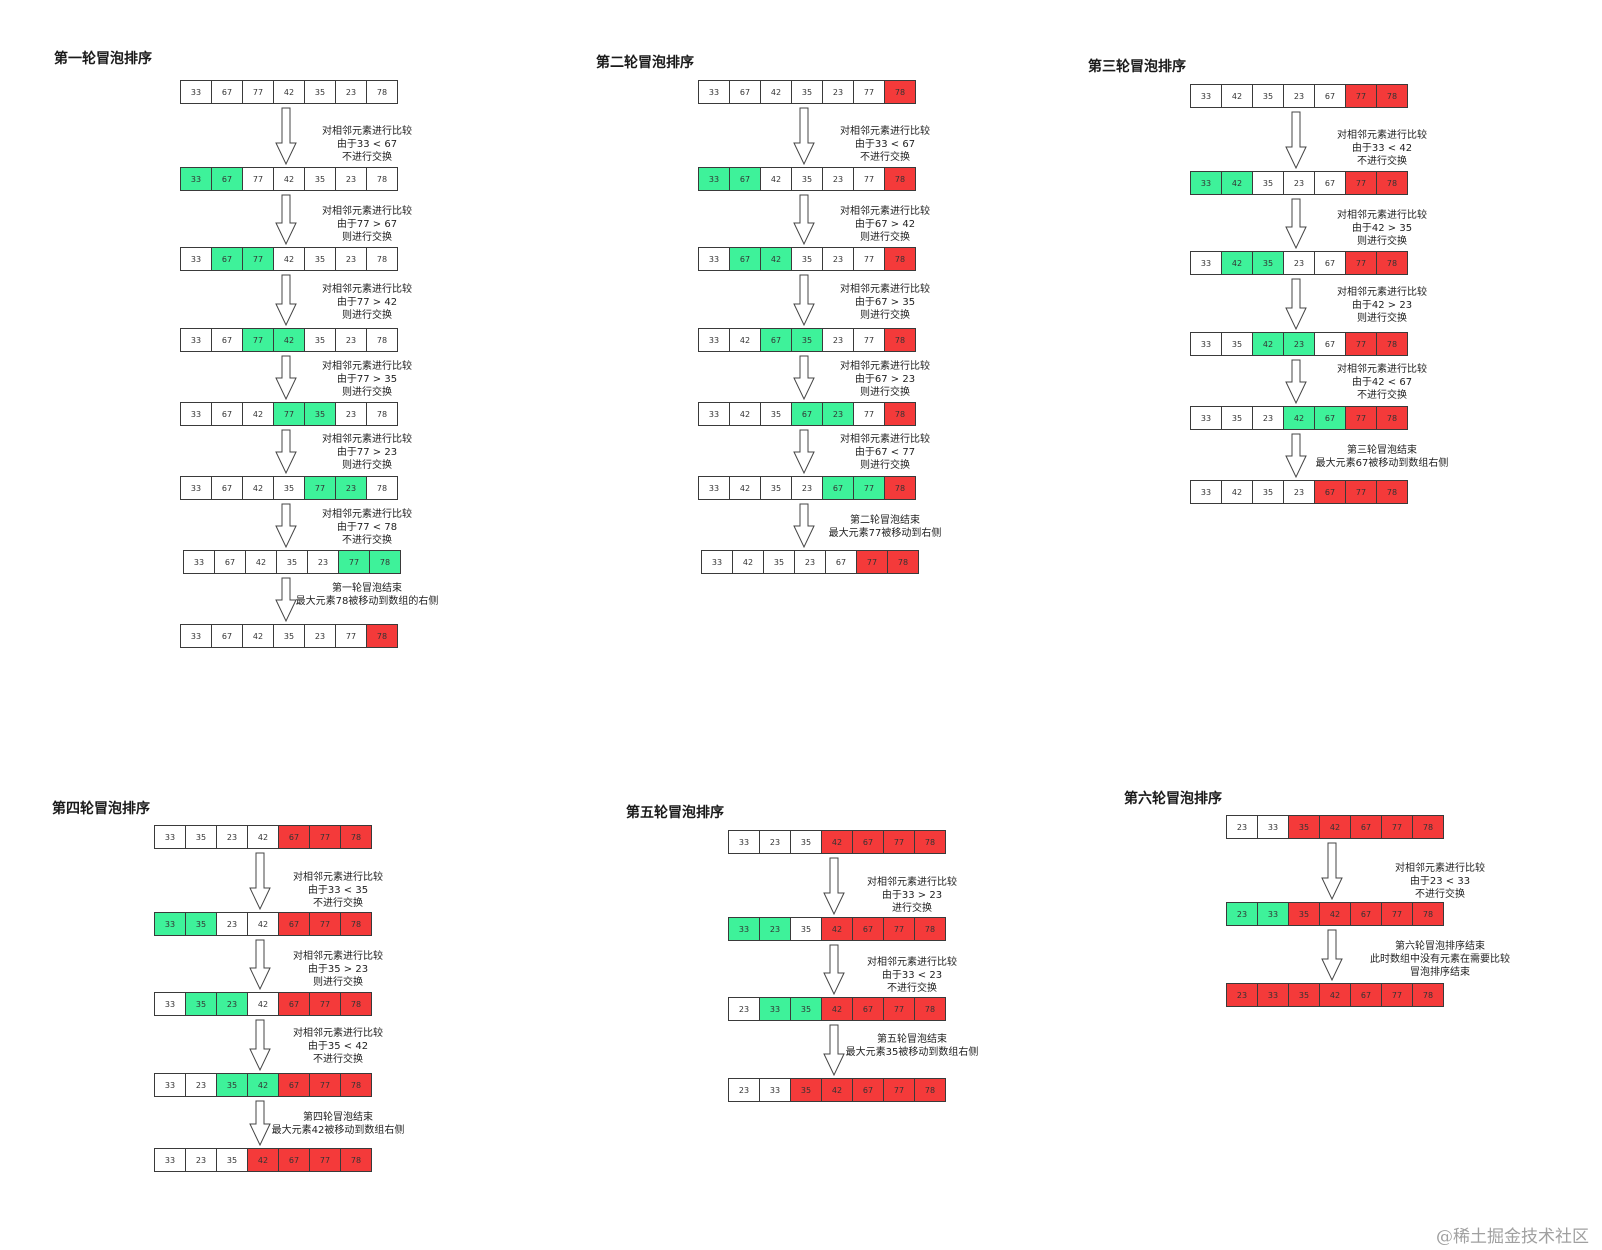  I want to click on panel-title: 第五轮冒泡排序, so click(675, 813).